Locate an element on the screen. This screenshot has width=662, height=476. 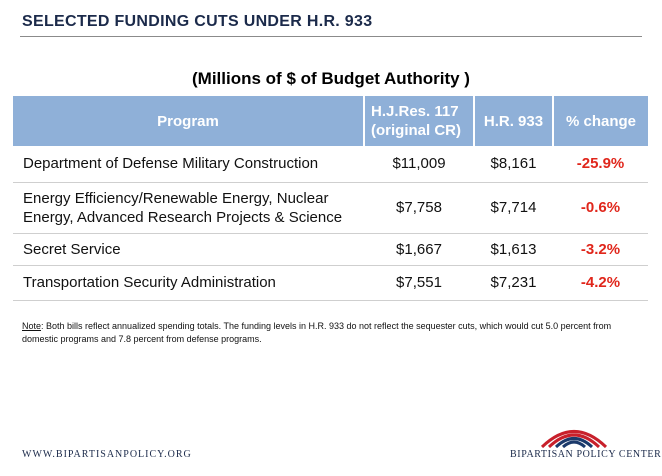
program-name: Transportation Security Administration is located at coordinates (149, 282).